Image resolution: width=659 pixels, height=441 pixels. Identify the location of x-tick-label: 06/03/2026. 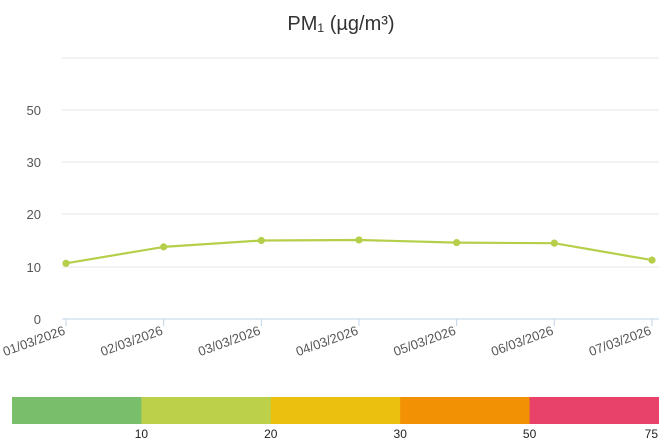
(522, 341).